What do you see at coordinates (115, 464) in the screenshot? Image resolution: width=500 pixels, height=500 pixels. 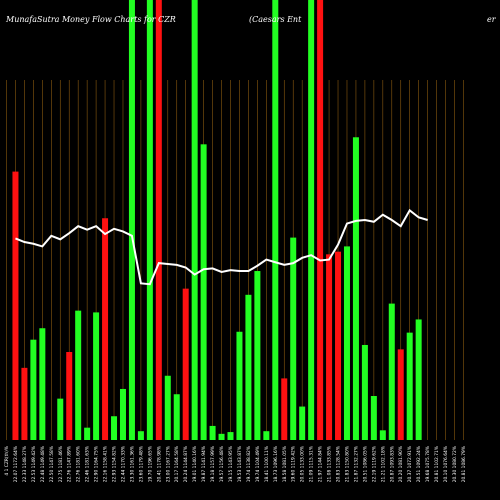 I see `x-tick-label: 22.93 1154.82%` at bounding box center [115, 464].